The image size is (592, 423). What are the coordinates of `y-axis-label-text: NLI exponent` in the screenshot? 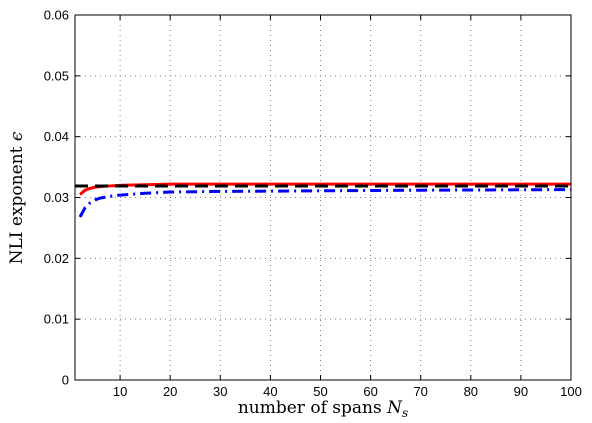 It's located at (17, 202).